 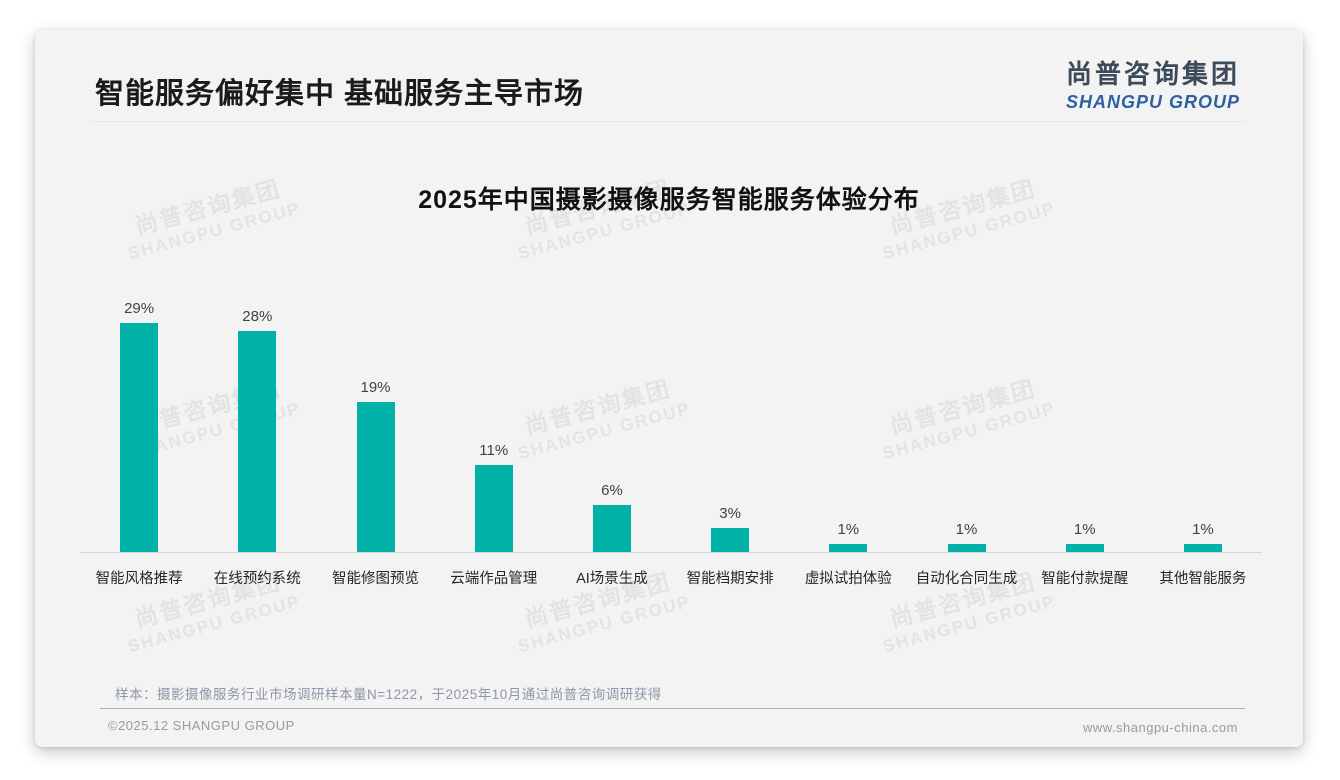 I want to click on bar-value-label: 11%, so click(x=494, y=450).